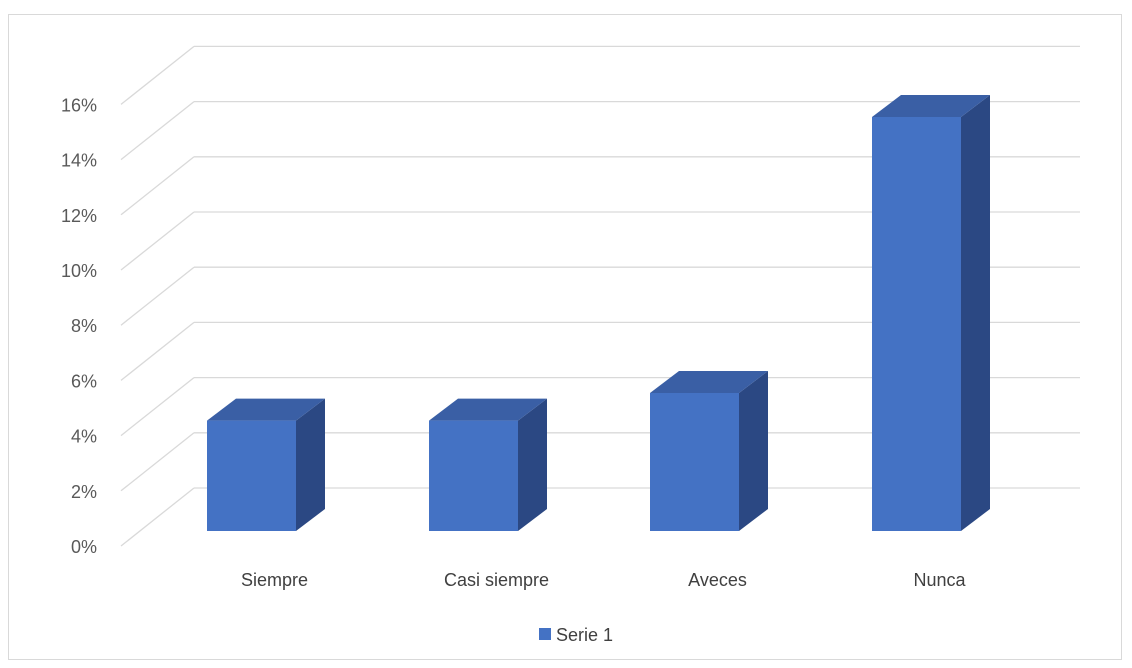  Describe the element at coordinates (939, 580) in the screenshot. I see `x-tick-label: Nunca` at that location.